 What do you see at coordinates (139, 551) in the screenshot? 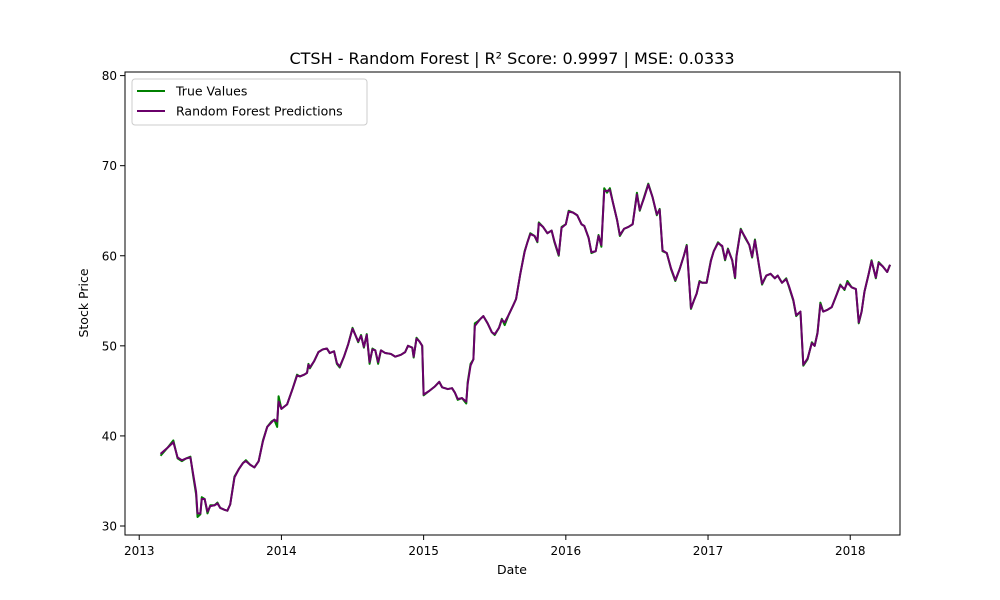
I see `x-tick-label: 2013` at bounding box center [139, 551].